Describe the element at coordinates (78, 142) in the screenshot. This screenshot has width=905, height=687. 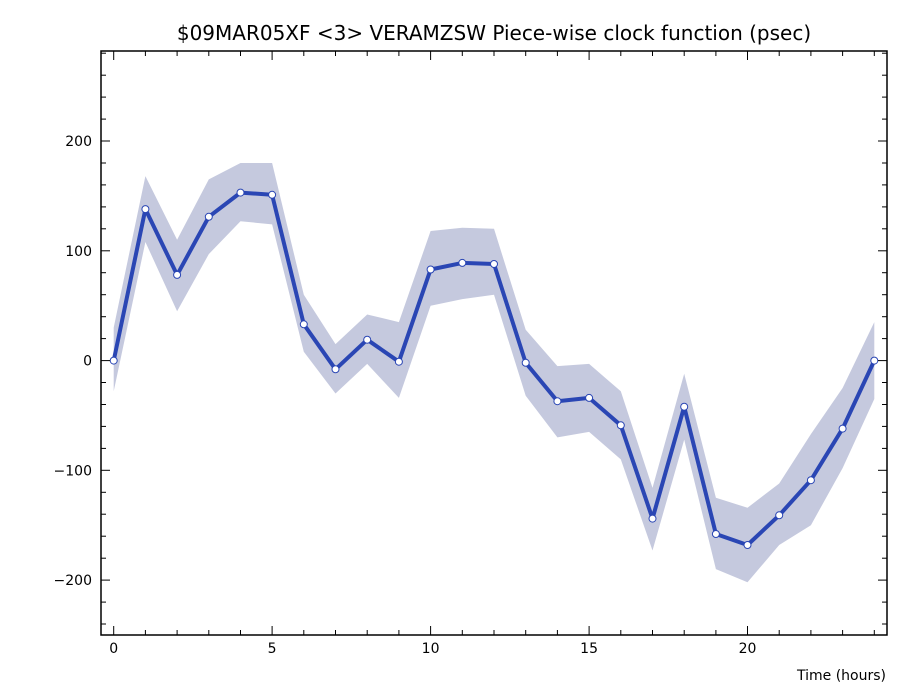
I see `y-tick-label: 200` at that location.